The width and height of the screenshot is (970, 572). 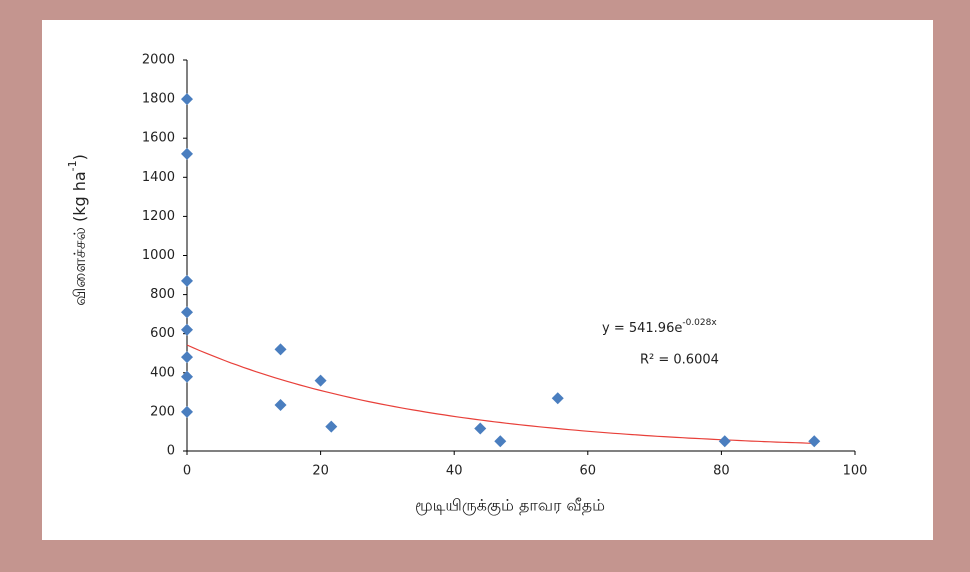 What do you see at coordinates (454, 471) in the screenshot?
I see `x-tick-label: 40` at bounding box center [454, 471].